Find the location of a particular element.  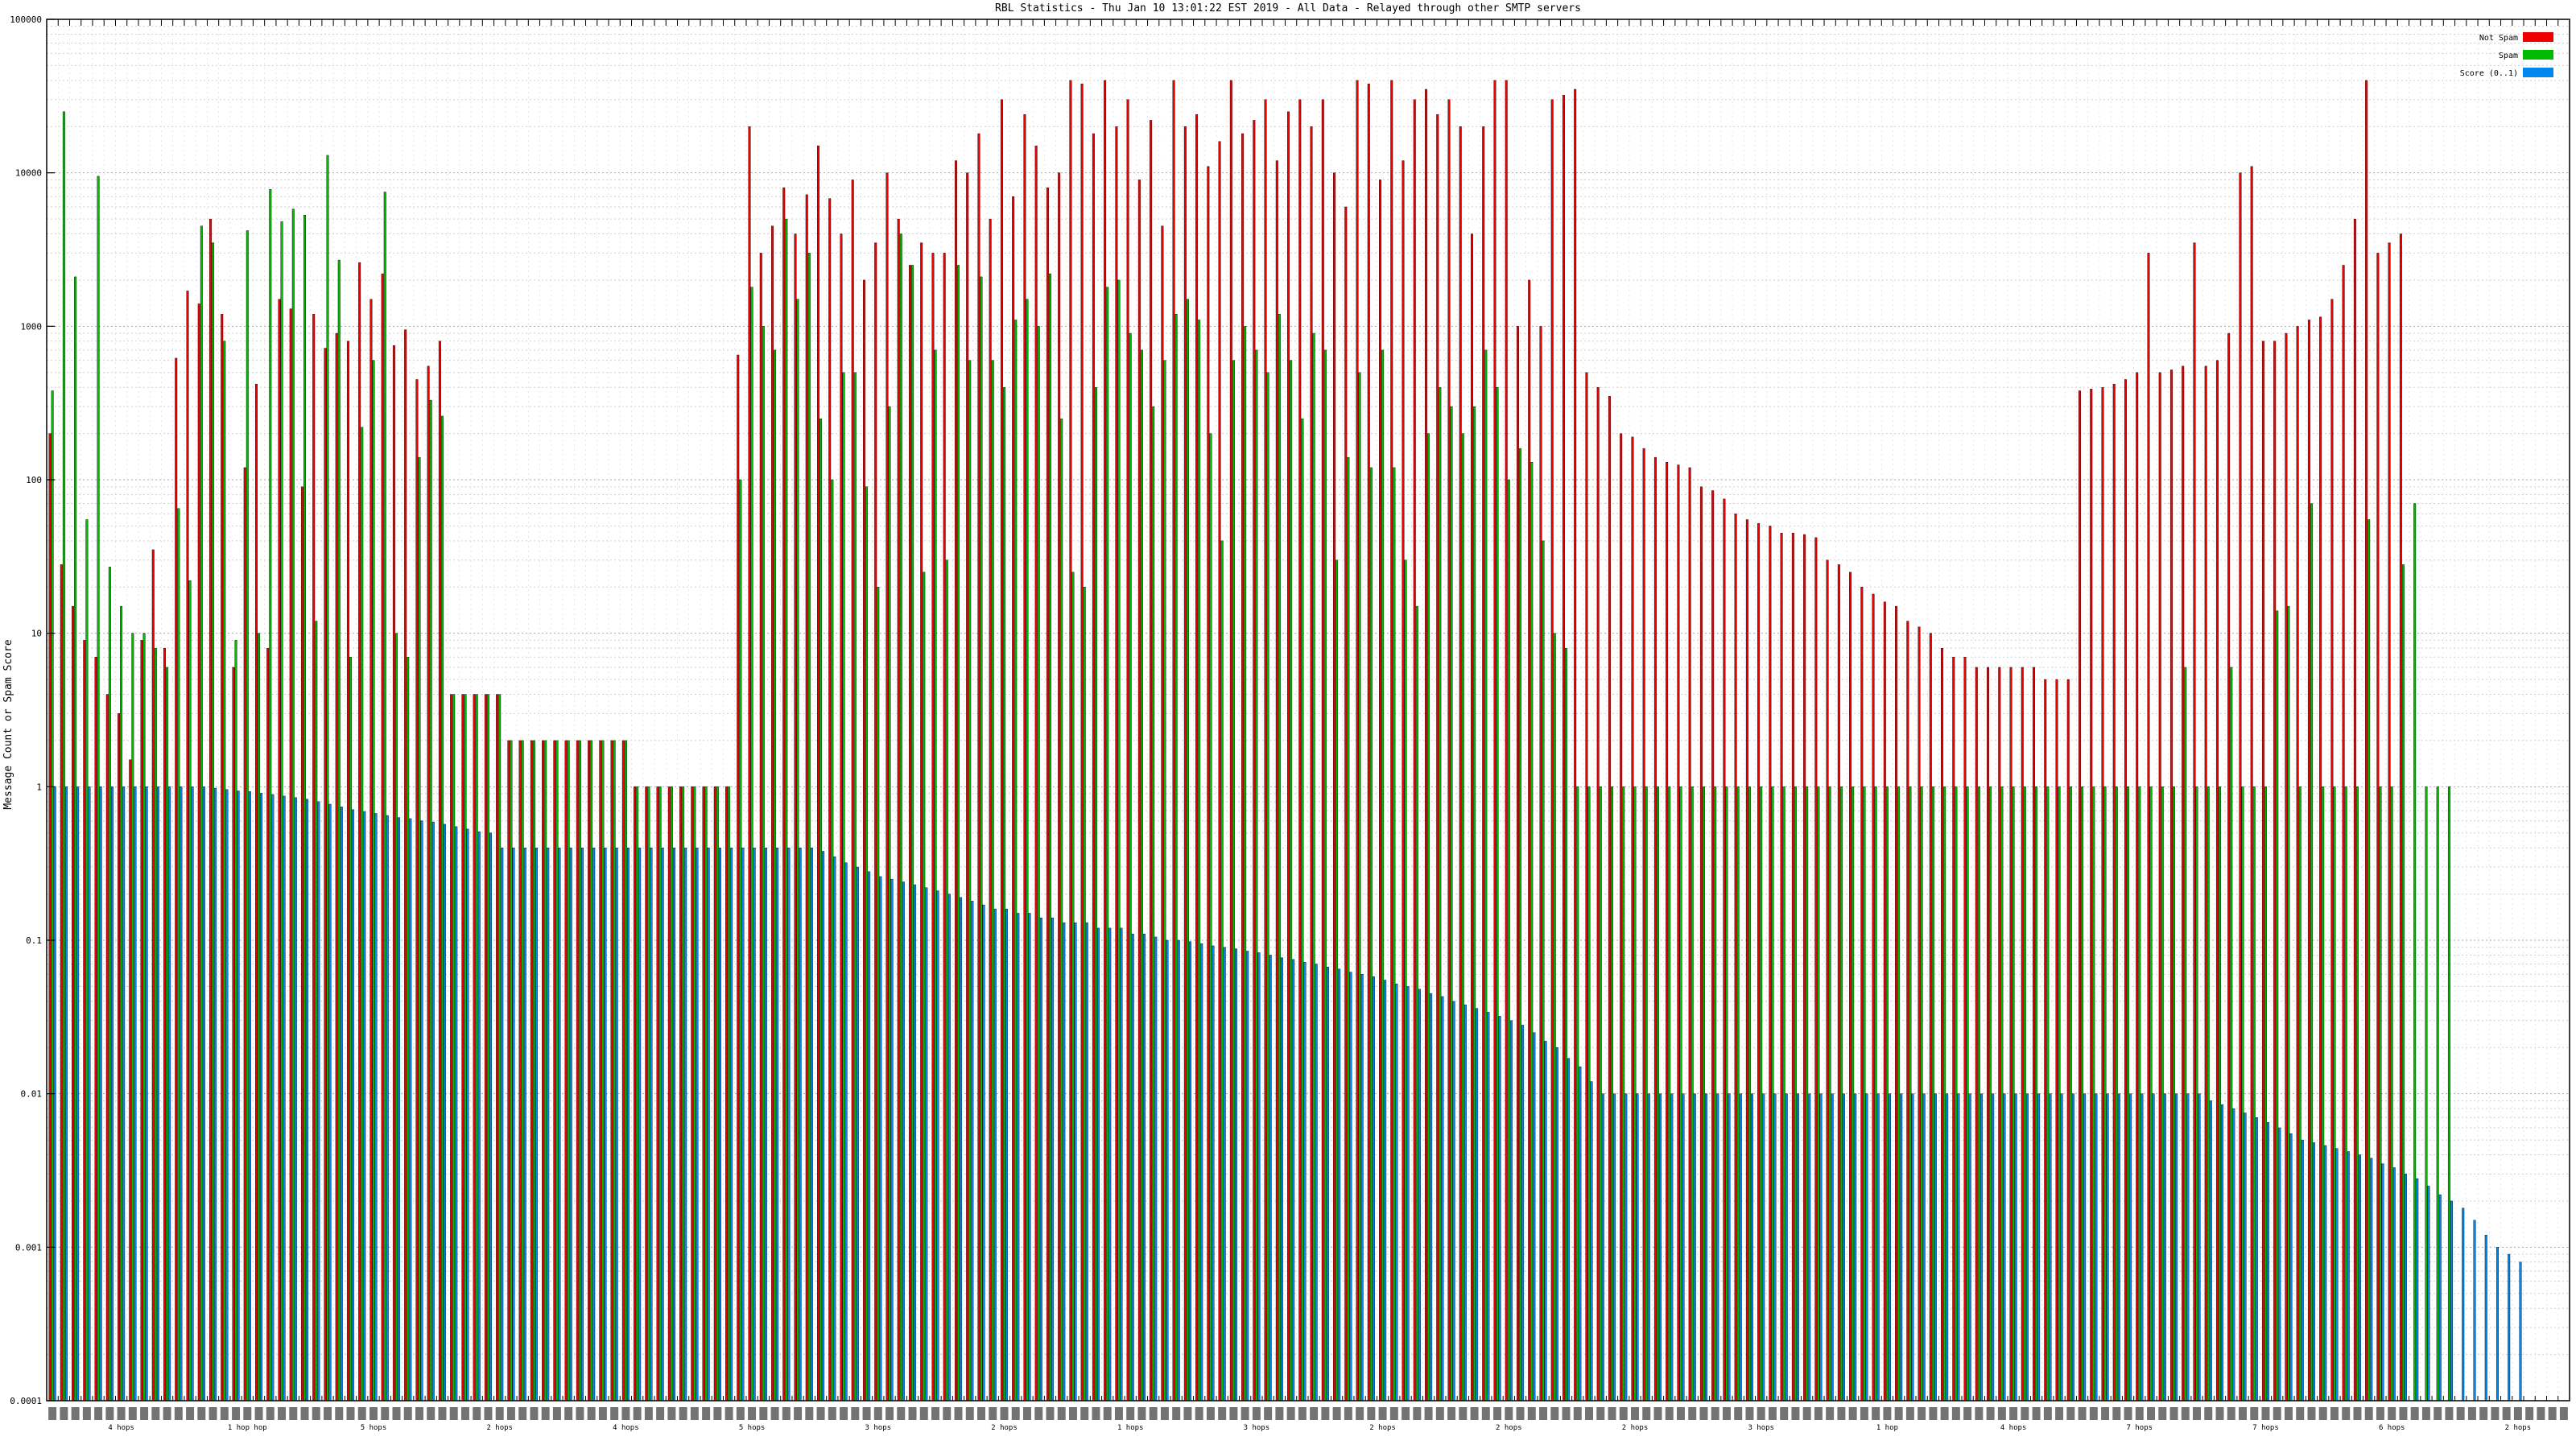

x-tick-label: 5 hops is located at coordinates (752, 1428).